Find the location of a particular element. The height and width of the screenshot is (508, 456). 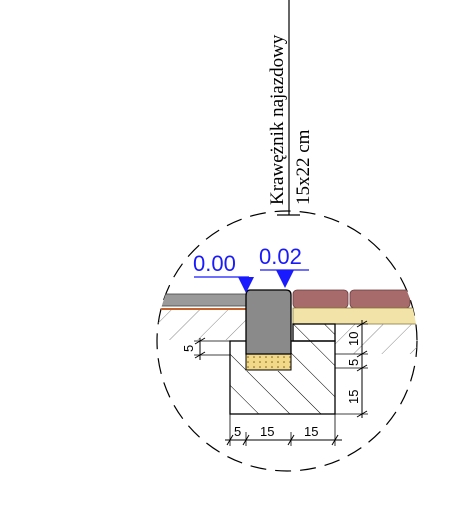

dim-bottom-5: 5 is located at coordinates (237, 431).